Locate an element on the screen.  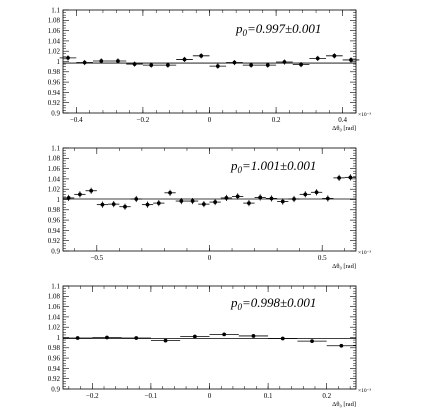
fit-result-label: p0=1.001±0.001 is located at coordinates (273, 166).